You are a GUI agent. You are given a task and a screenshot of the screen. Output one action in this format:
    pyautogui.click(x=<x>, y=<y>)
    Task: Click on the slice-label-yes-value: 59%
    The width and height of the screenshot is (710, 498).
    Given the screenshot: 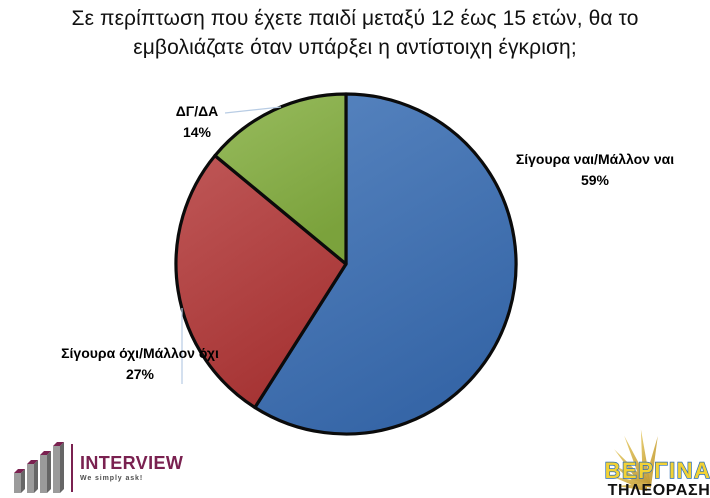 What is the action you would take?
    pyautogui.click(x=595, y=180)
    